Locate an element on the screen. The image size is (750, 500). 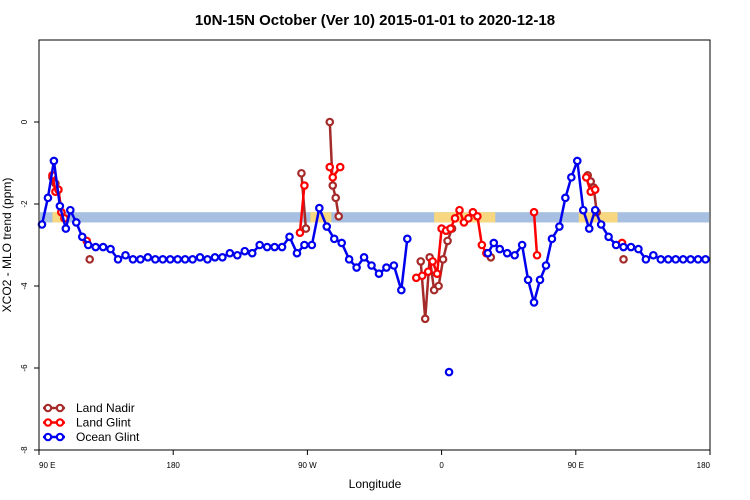
series-line-land-nadir is located at coordinates (334, 169).